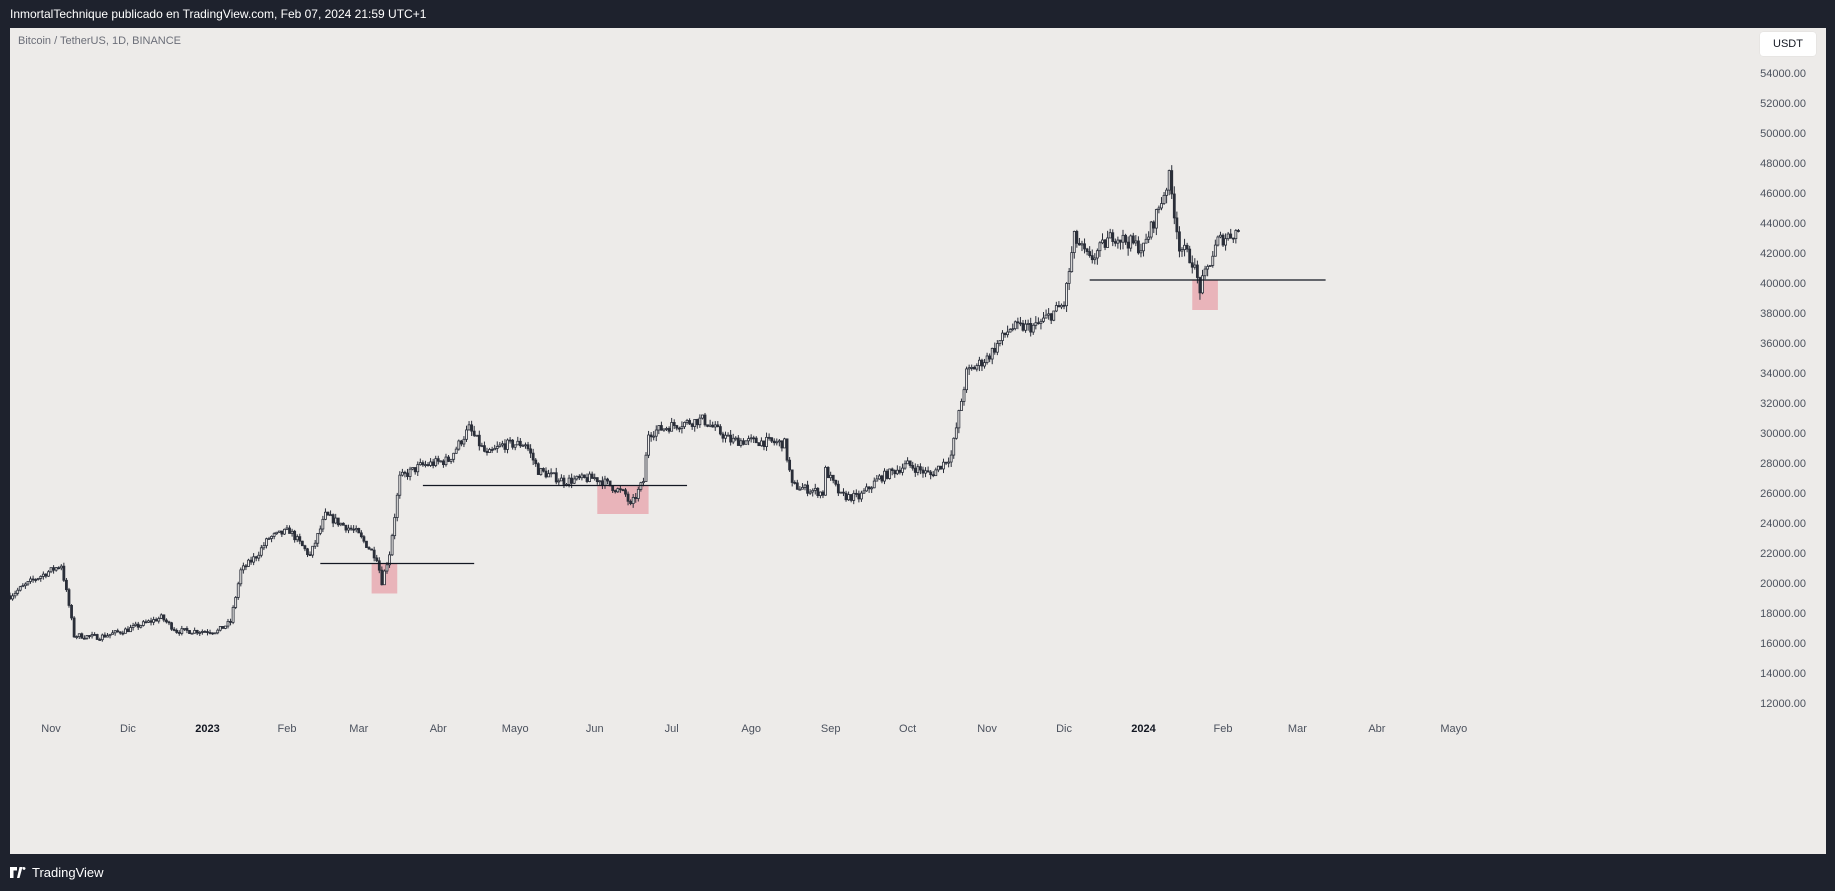 The width and height of the screenshot is (1835, 891). I want to click on x-tick-label: Mayo, so click(1453, 729).